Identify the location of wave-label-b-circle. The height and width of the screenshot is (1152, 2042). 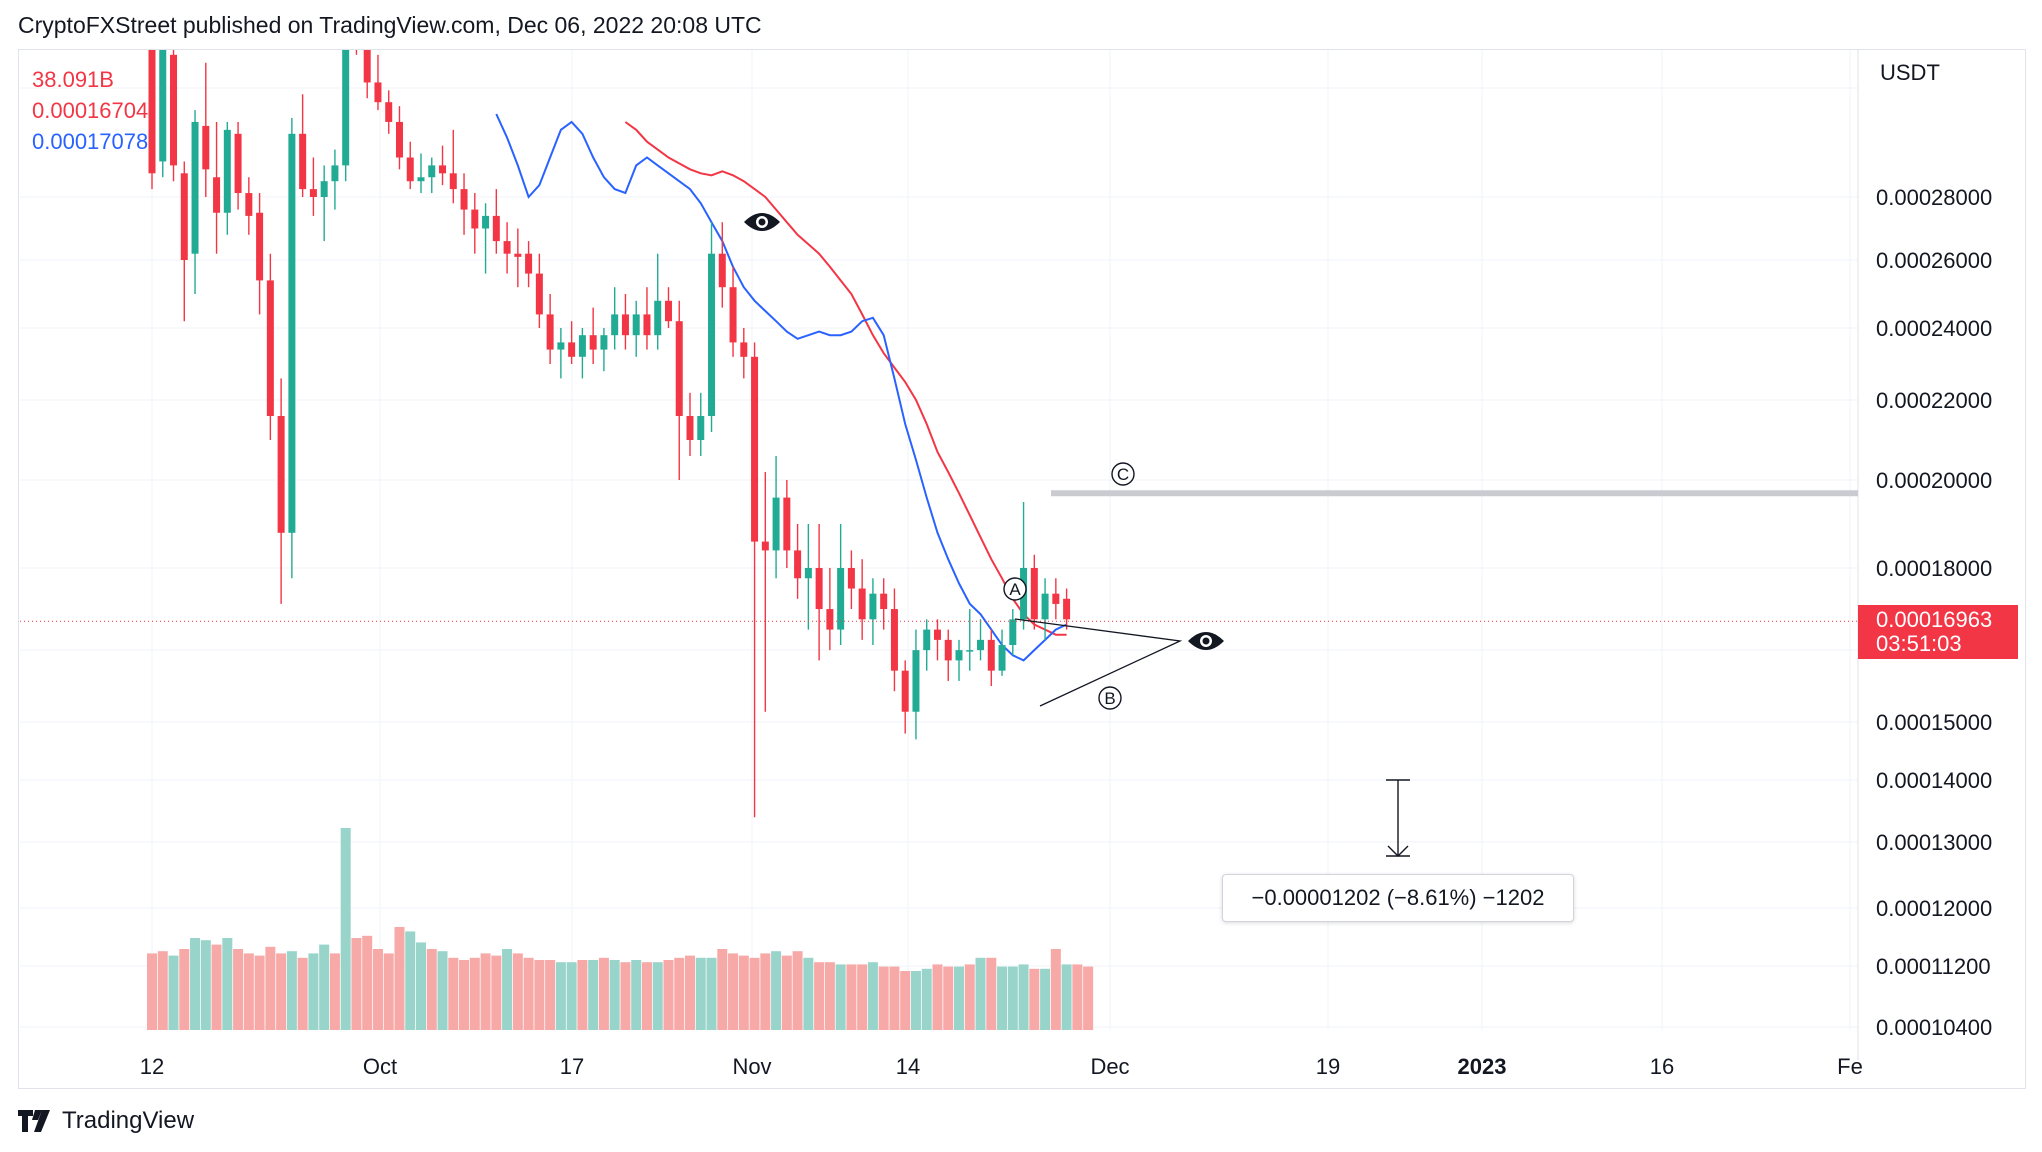
(1110, 698).